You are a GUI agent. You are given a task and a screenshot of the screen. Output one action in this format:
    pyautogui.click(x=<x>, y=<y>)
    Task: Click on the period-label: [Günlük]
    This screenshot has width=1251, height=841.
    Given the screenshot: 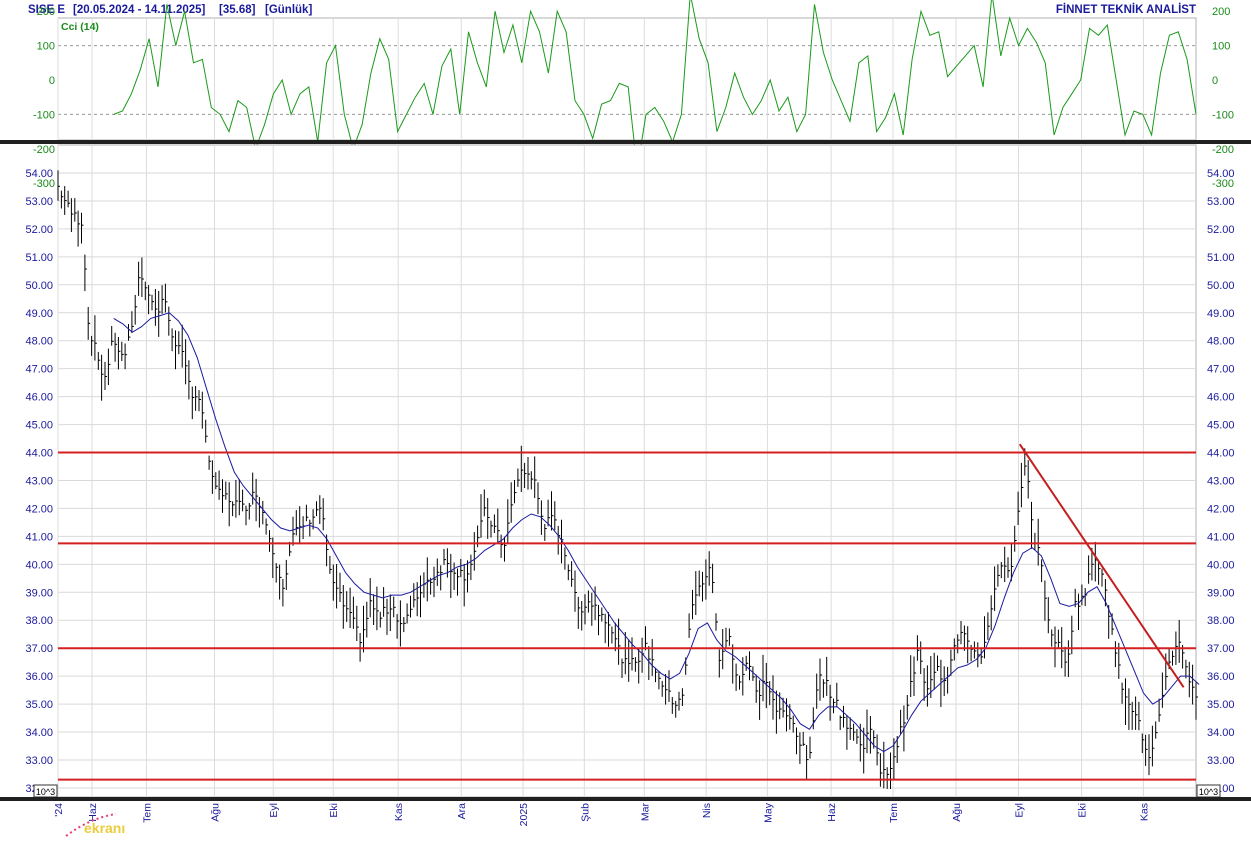 What is the action you would take?
    pyautogui.click(x=288, y=10)
    